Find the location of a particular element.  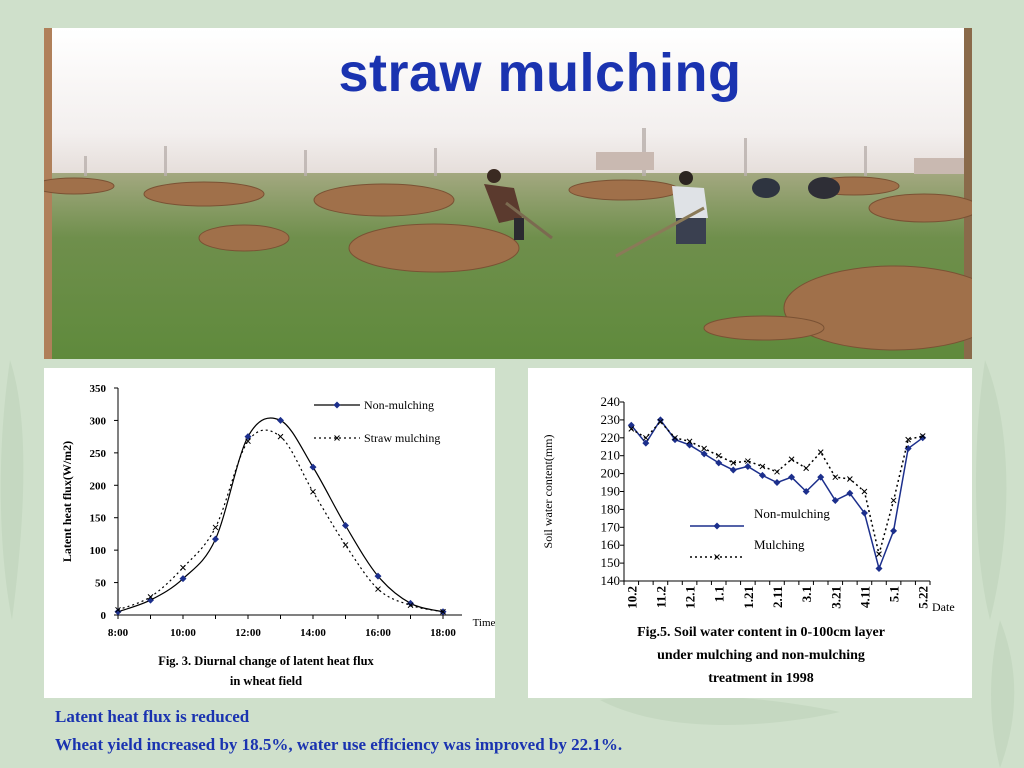

x-tick-label: 8:00 is located at coordinates (118, 633).